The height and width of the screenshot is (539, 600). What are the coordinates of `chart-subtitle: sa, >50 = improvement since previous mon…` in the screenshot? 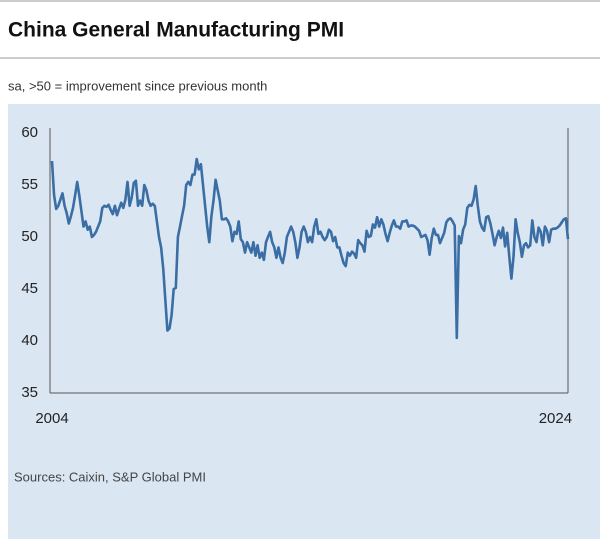 It's located at (137, 85).